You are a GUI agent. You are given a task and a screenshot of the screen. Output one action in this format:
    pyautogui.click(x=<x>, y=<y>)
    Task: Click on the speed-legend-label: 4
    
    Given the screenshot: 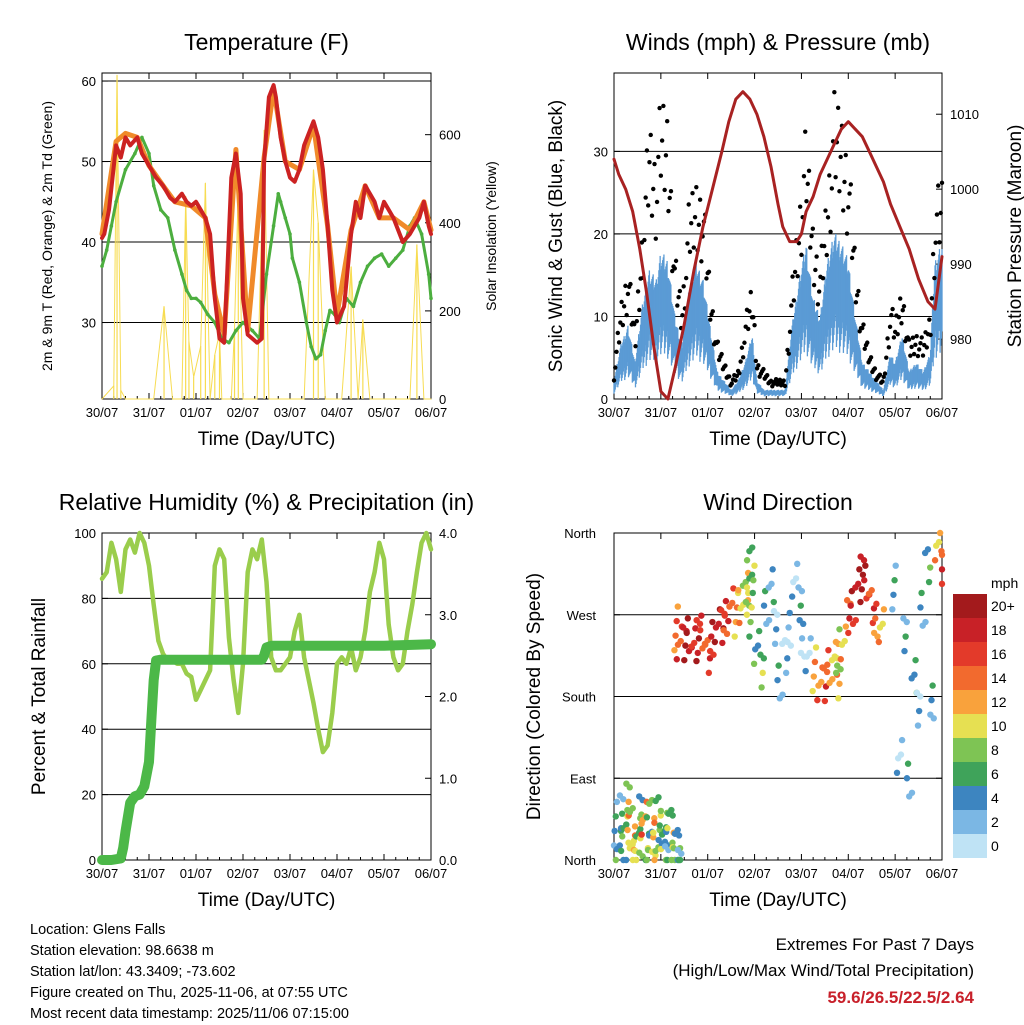 What is the action you would take?
    pyautogui.click(x=995, y=798)
    